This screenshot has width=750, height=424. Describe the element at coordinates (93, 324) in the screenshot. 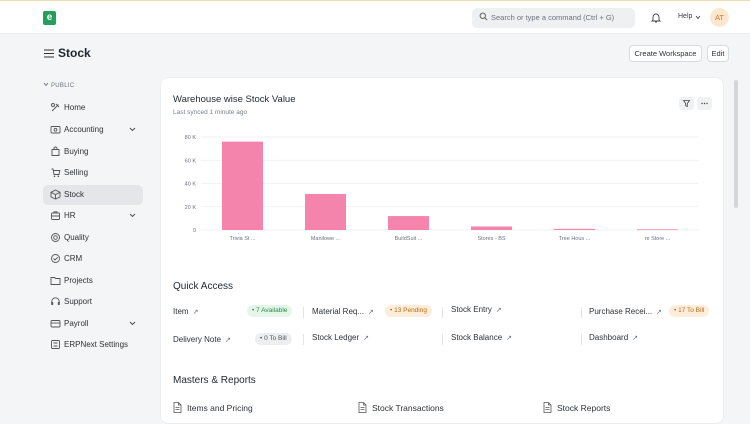

I see `sidebar-item-payroll: Payroll` at that location.